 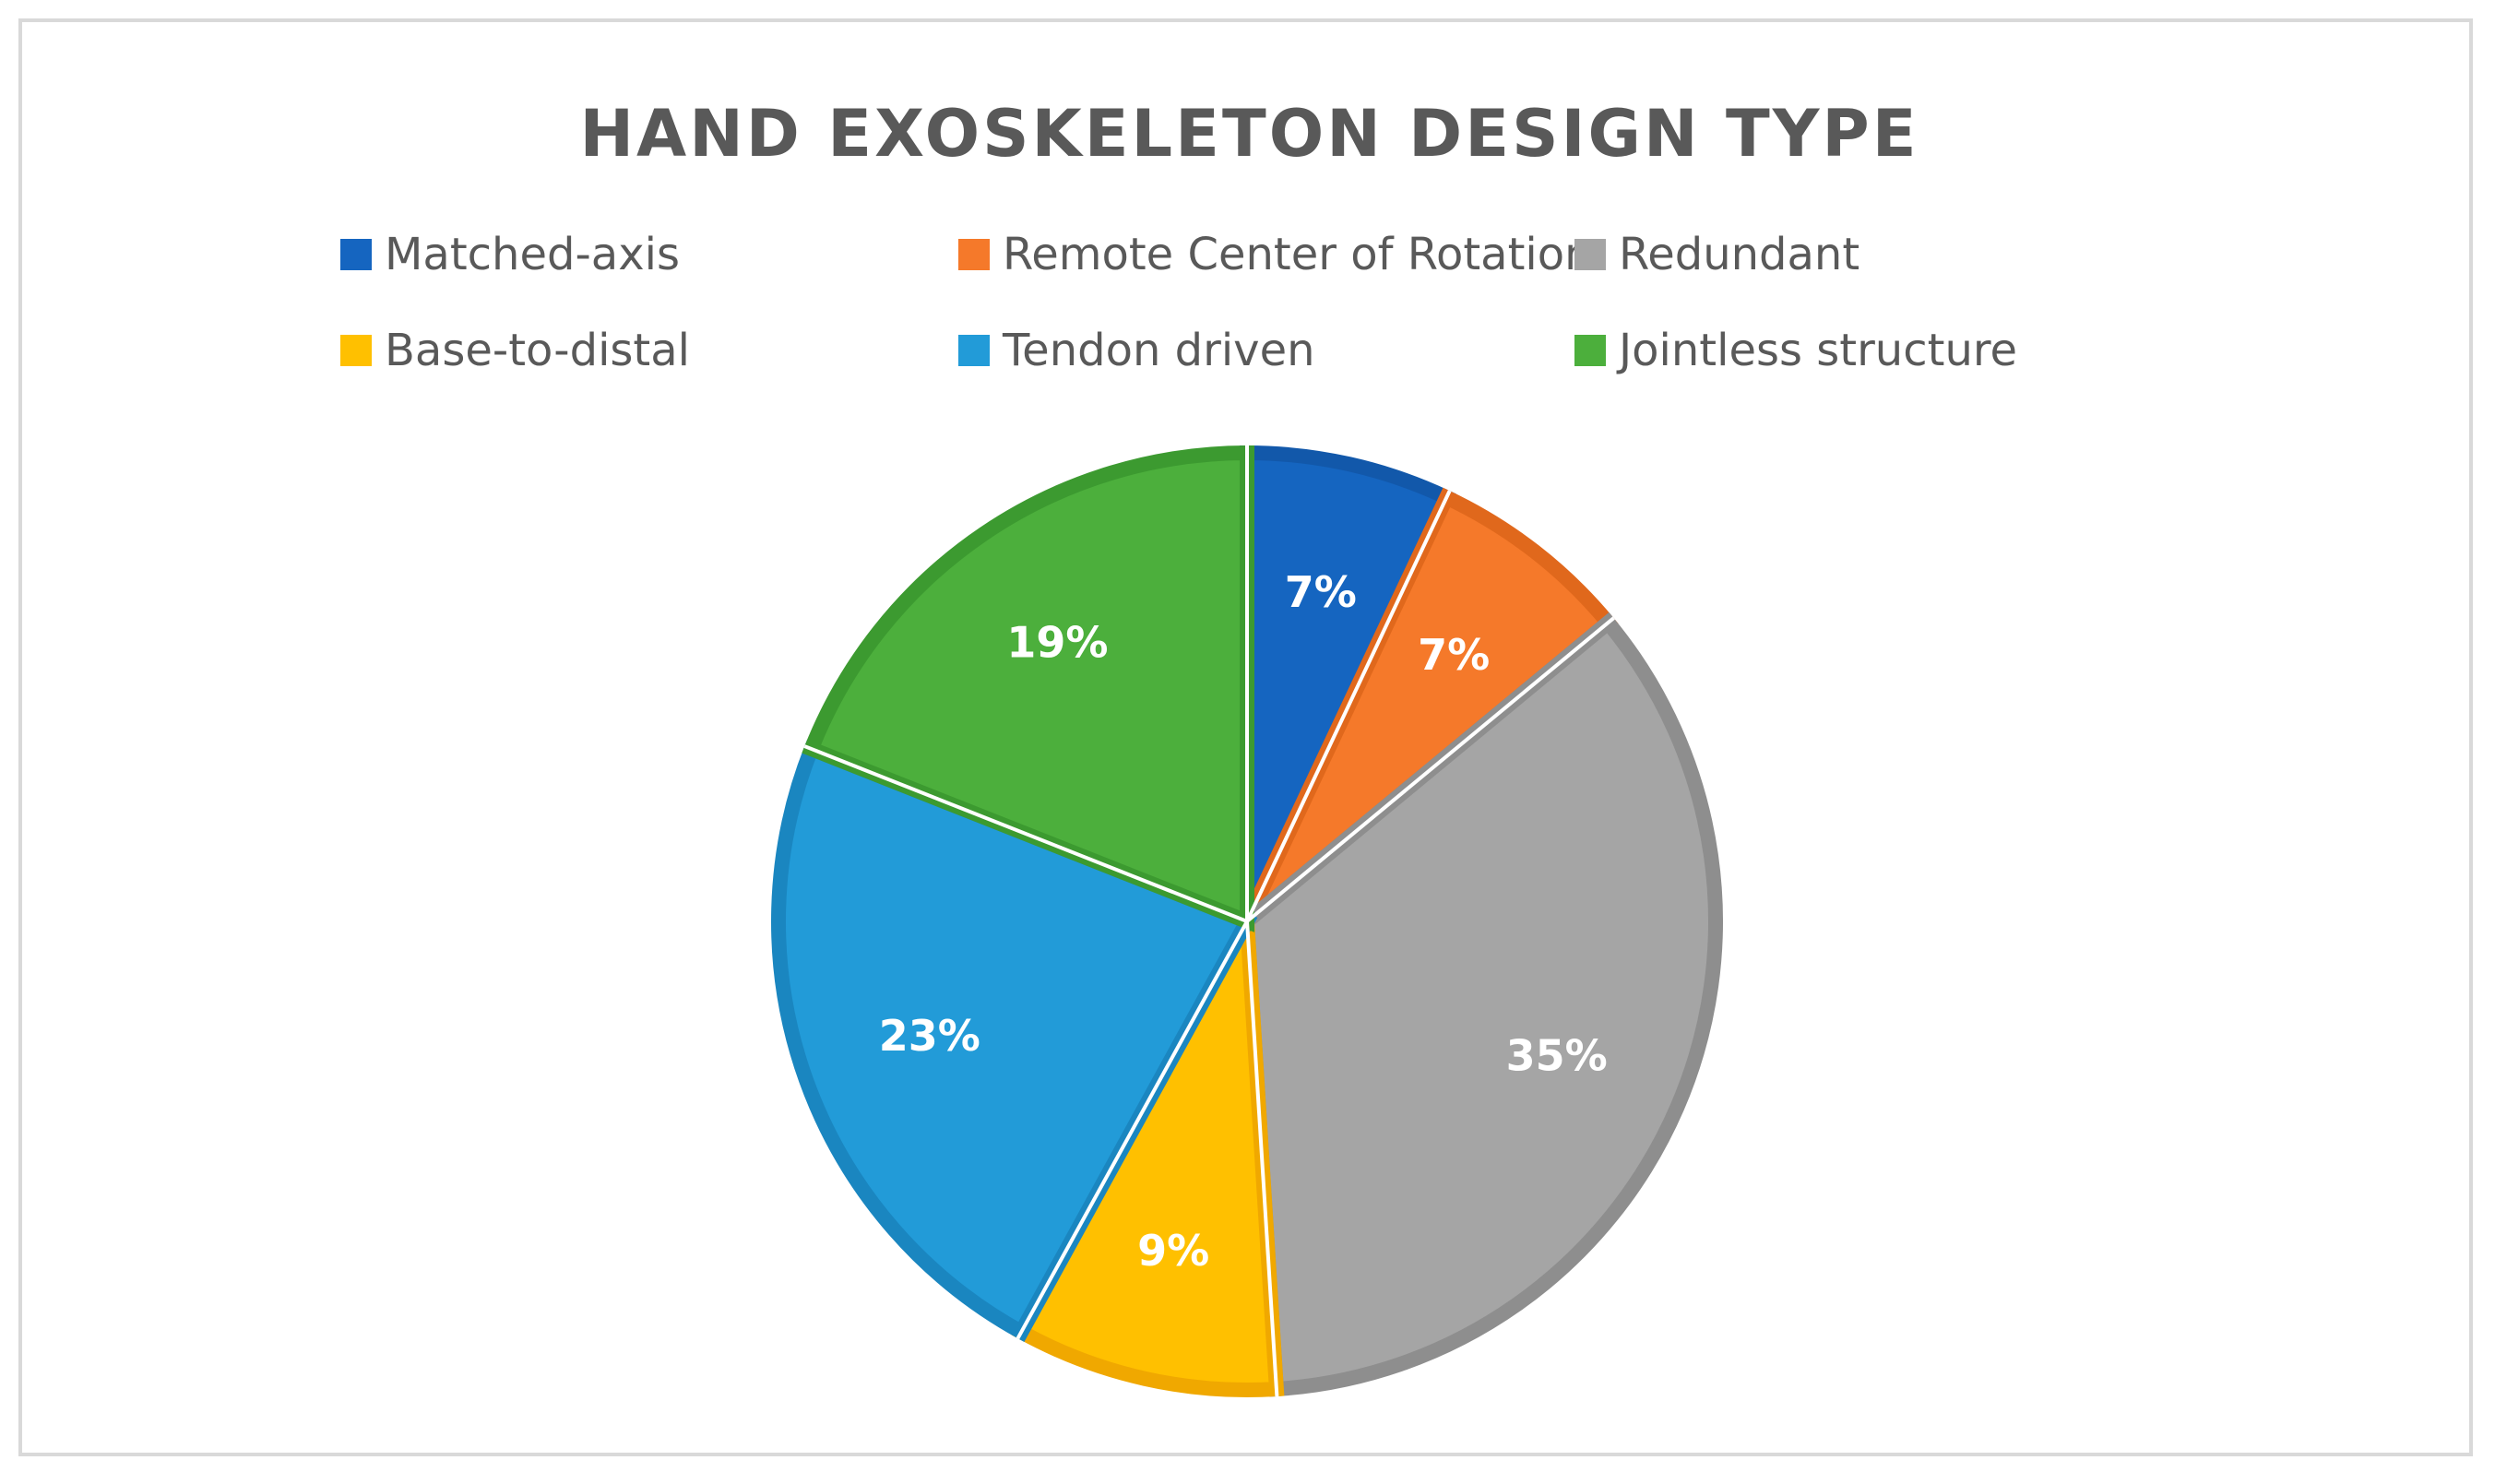 What do you see at coordinates (1590, 255) in the screenshot?
I see `legend-swatch-redundant` at bounding box center [1590, 255].